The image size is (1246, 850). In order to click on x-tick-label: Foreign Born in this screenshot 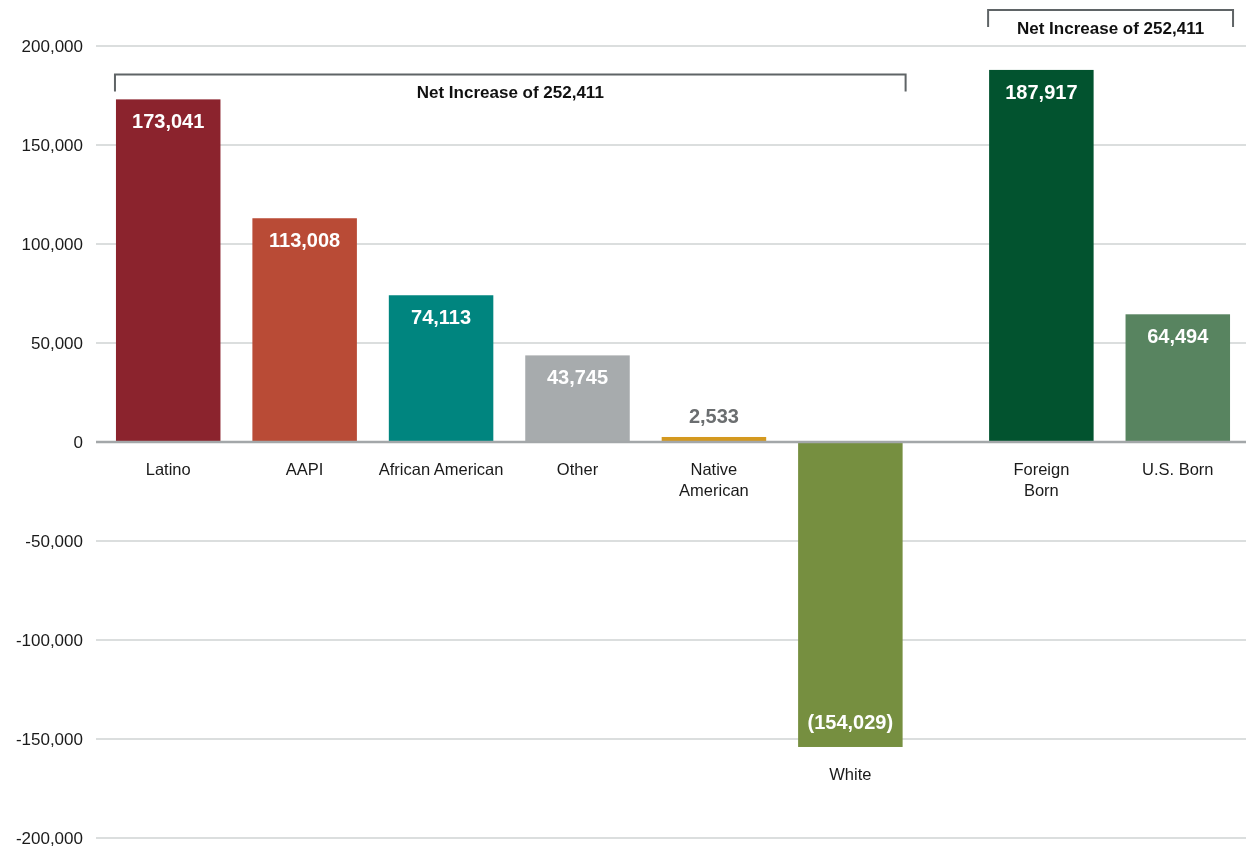, I will do `click(1041, 479)`.